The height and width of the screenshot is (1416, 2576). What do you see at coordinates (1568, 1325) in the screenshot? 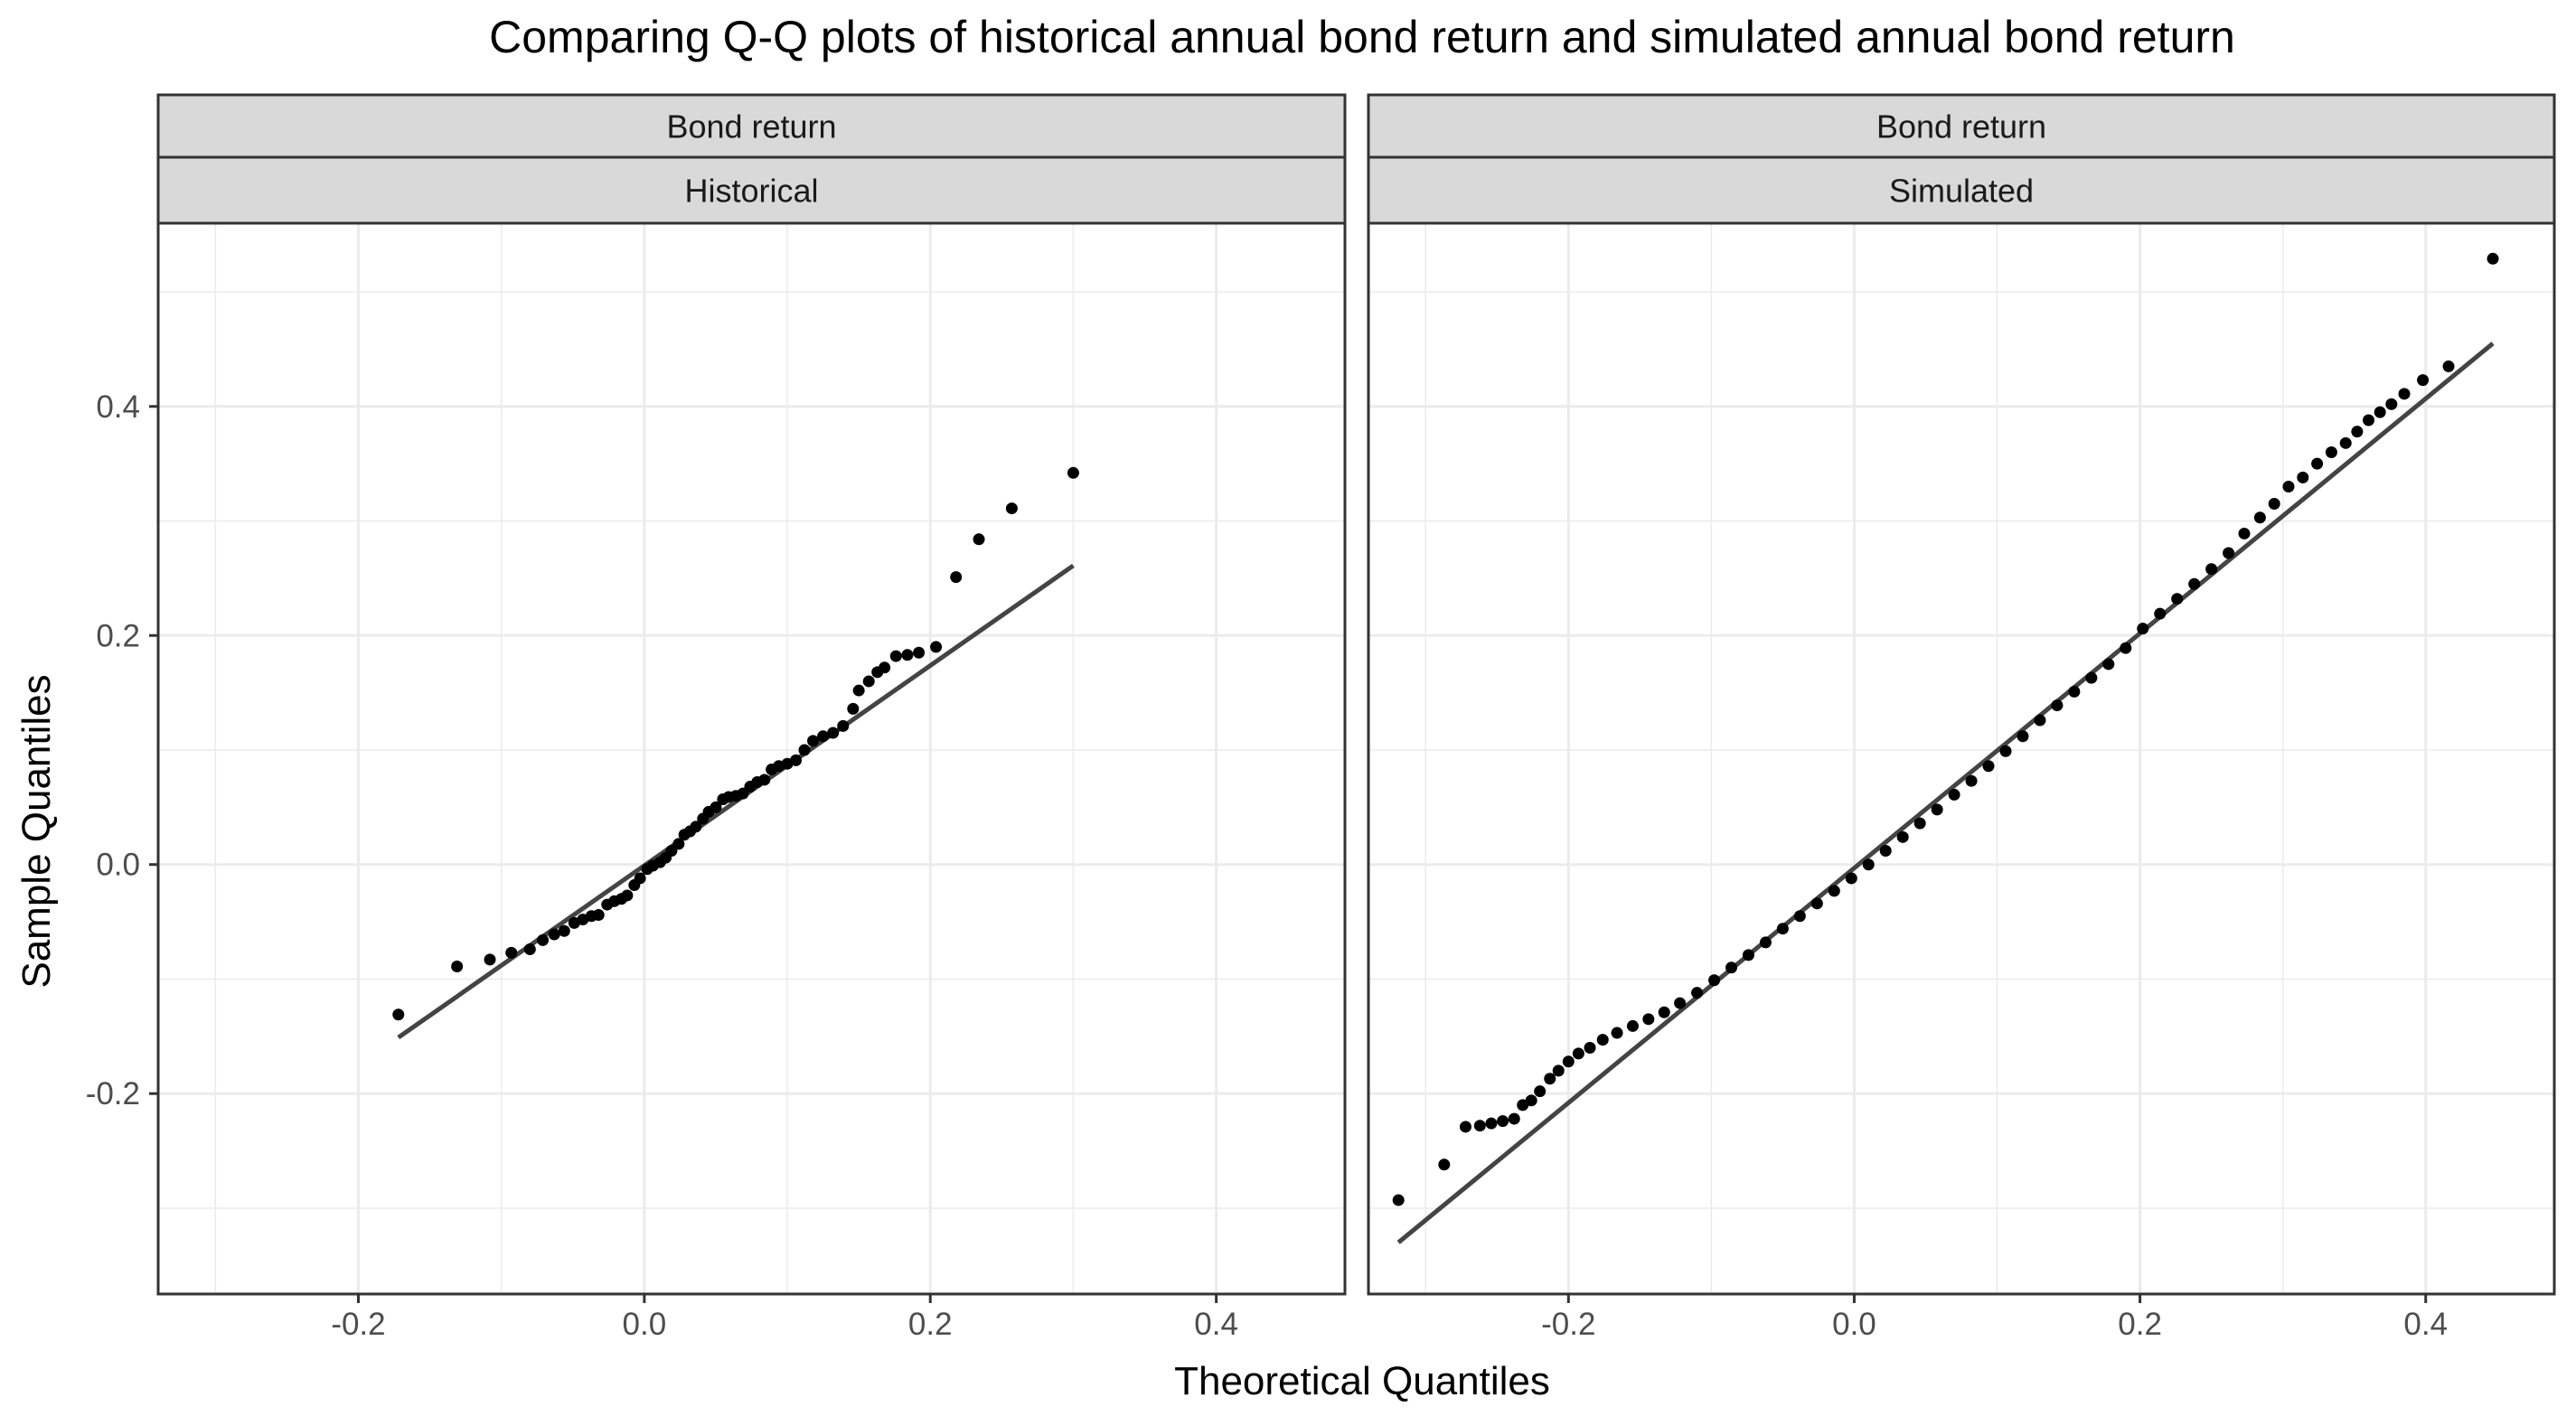
I see `x-tick-label: -0.2` at bounding box center [1568, 1325].